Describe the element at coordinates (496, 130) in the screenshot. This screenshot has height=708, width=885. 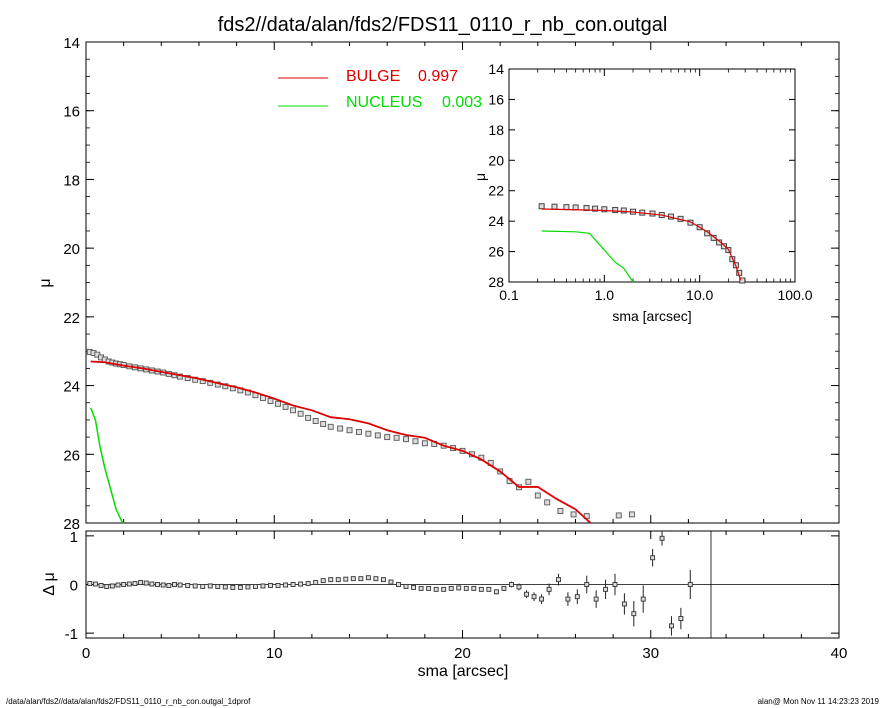
I see `inset-y-tick-label: 18` at that location.